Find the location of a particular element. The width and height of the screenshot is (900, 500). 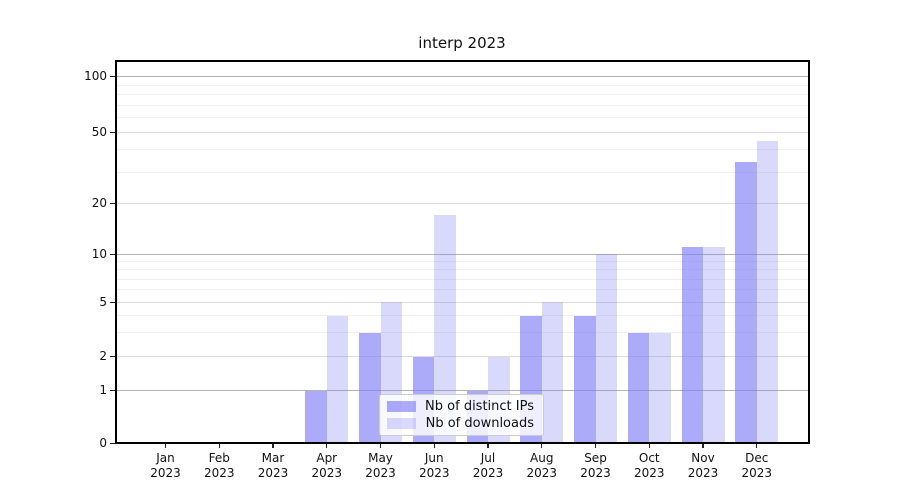

legend-row-distinct-ips: Nb of distinct IPs is located at coordinates (460, 406).